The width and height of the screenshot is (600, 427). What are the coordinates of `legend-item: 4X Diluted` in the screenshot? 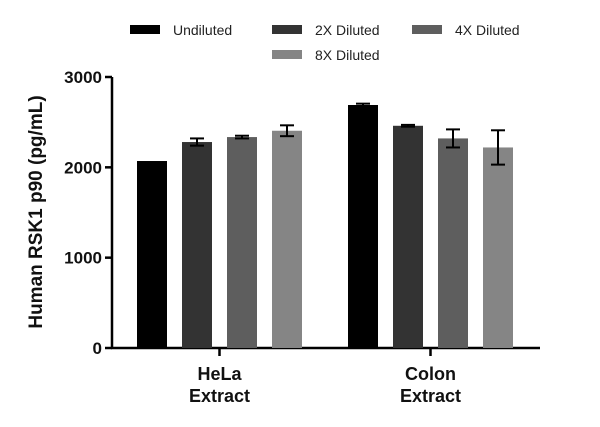 It's located at (466, 30).